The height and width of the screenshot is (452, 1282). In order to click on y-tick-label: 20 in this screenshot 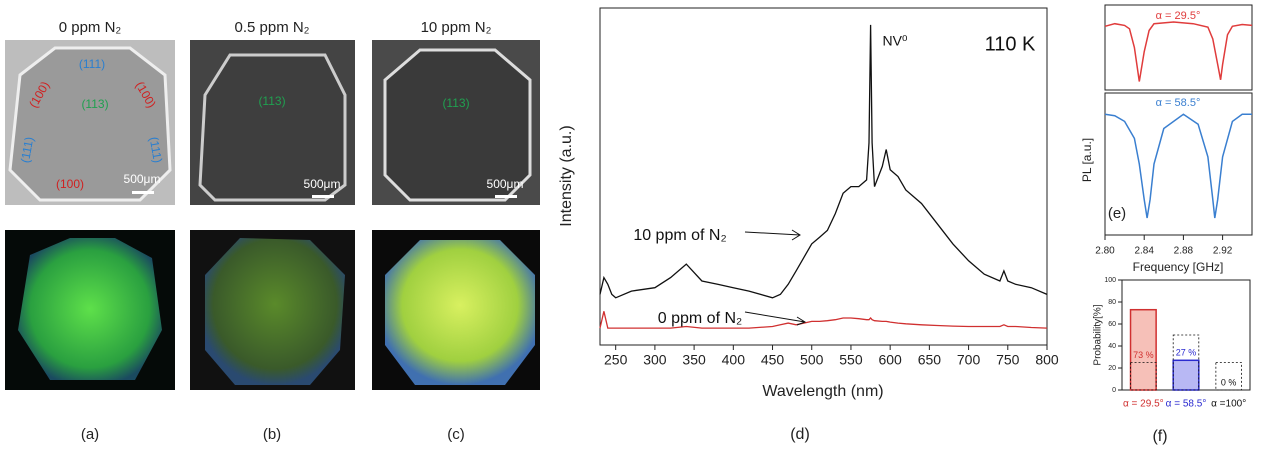, I will do `click(1112, 368)`.